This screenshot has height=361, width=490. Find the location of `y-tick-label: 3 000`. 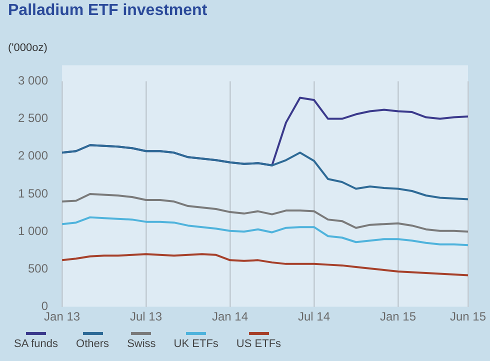

y-tick-label: 3 000 is located at coordinates (33, 81).